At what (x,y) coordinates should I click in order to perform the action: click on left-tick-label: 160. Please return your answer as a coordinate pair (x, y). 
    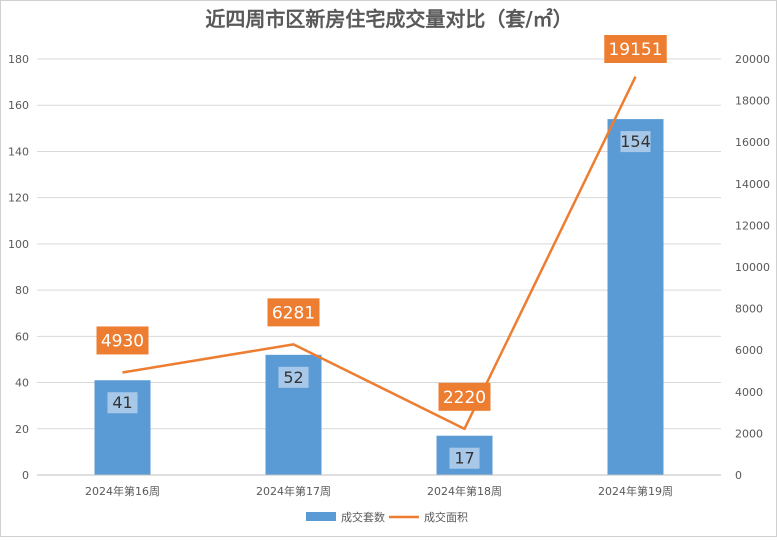
    Looking at the image, I should click on (18, 105).